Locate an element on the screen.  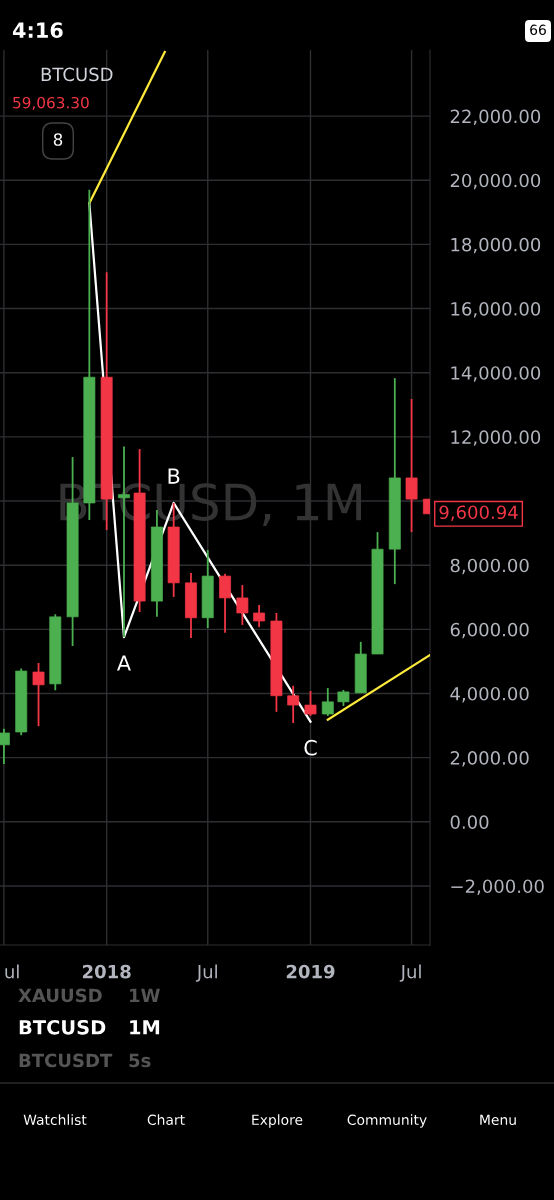
y-tick-label: 2,000.00 is located at coordinates (489, 759).